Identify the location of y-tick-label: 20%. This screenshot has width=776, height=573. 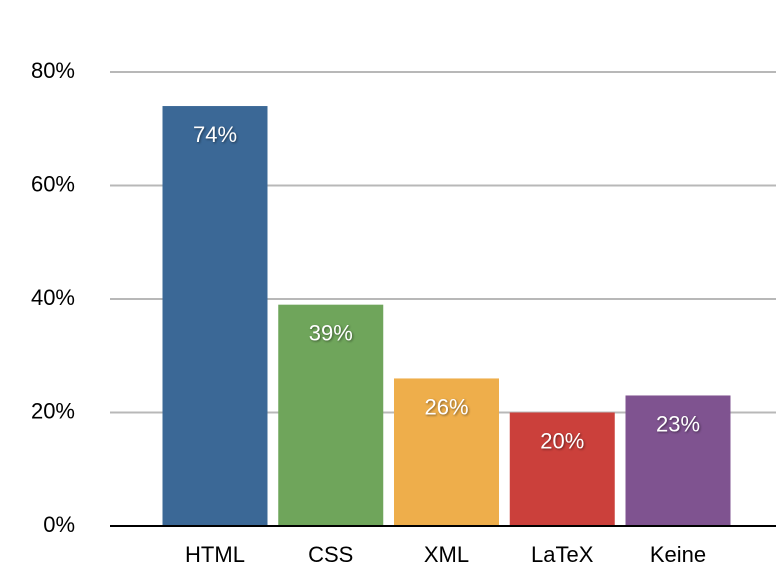
(53, 410).